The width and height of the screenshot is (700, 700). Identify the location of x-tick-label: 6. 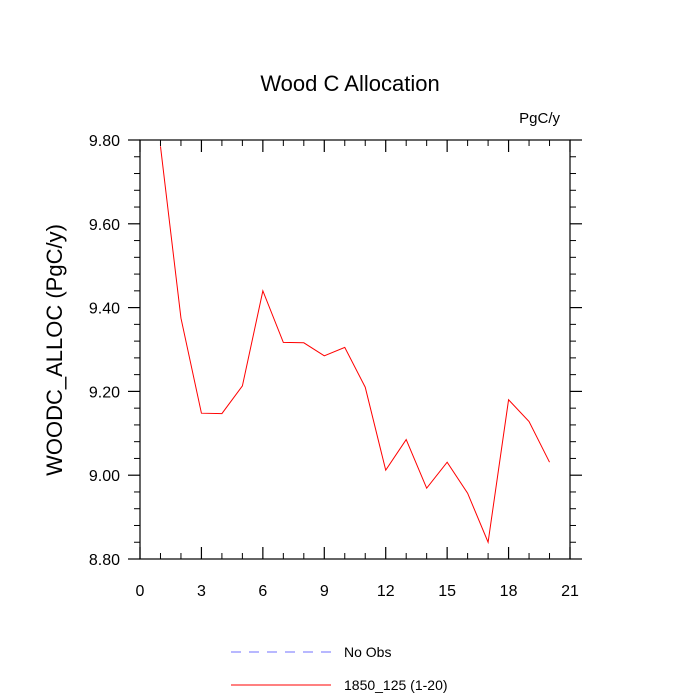
(262, 591).